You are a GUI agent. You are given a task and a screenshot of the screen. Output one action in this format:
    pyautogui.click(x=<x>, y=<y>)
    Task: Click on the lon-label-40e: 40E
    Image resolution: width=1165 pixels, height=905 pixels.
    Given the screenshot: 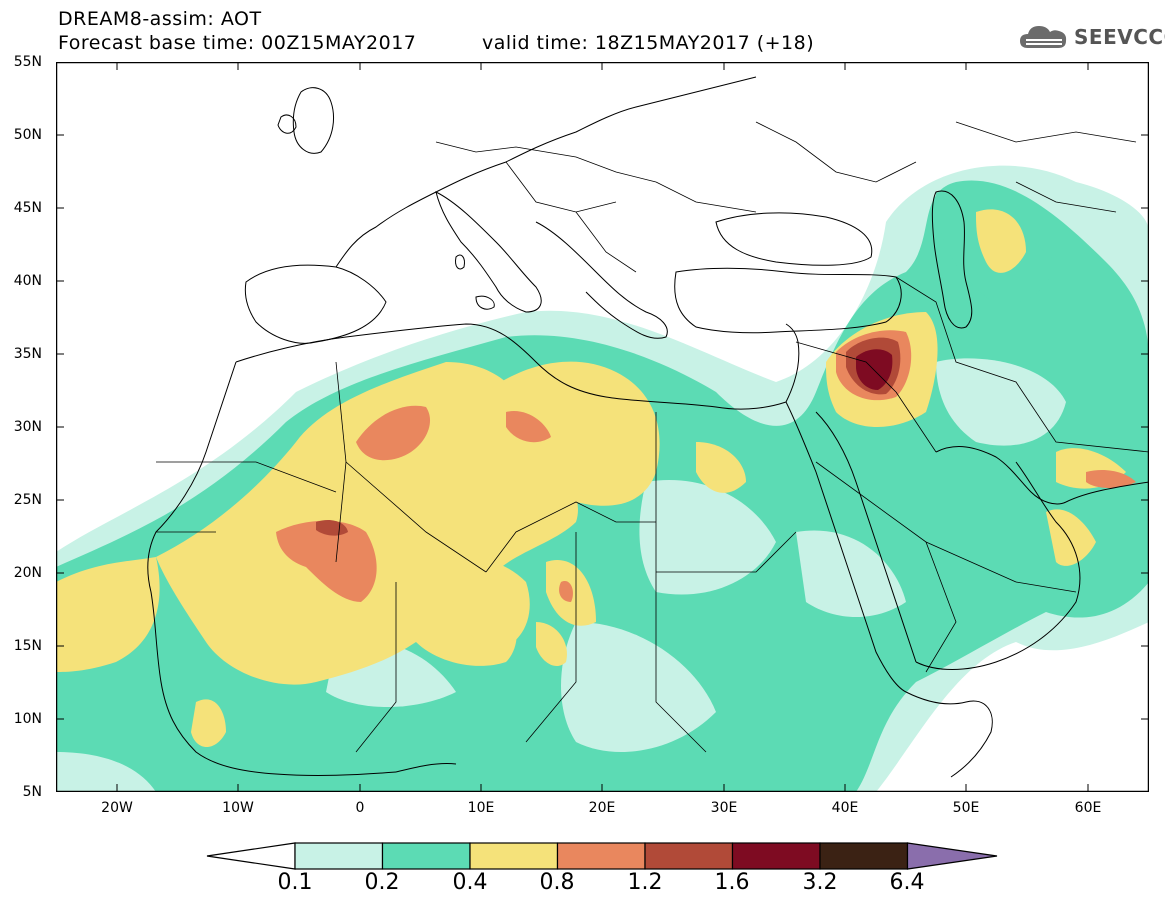 What is the action you would take?
    pyautogui.click(x=845, y=808)
    